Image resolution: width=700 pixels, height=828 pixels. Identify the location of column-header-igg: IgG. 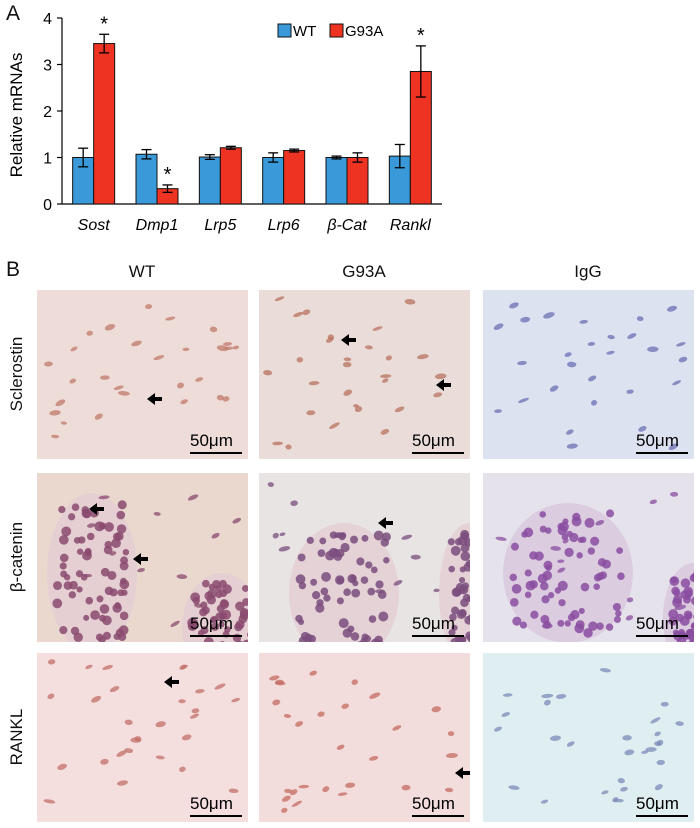
(588, 271).